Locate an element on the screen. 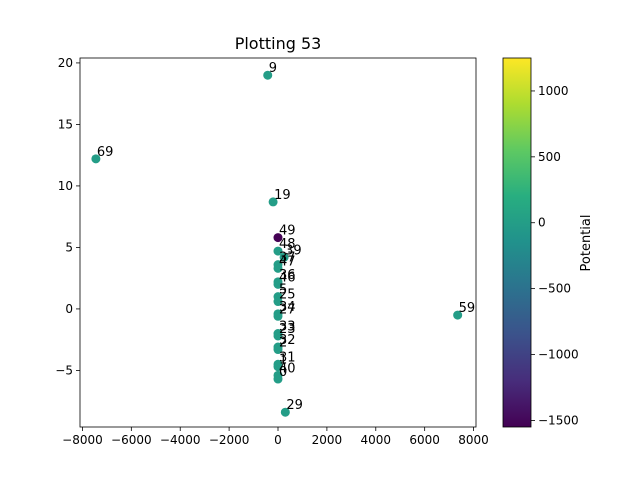  data-point-label: 36 is located at coordinates (287, 275).